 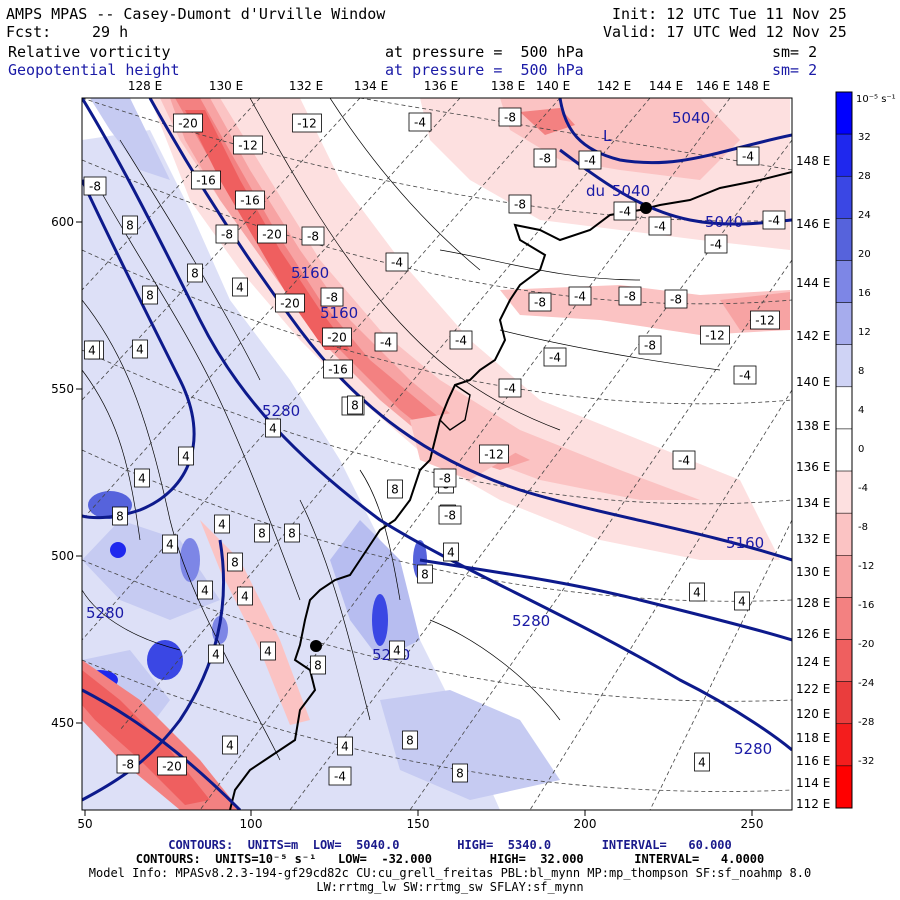 What do you see at coordinates (418, 824) in the screenshot?
I see `x-tick-label: 150` at bounding box center [418, 824].